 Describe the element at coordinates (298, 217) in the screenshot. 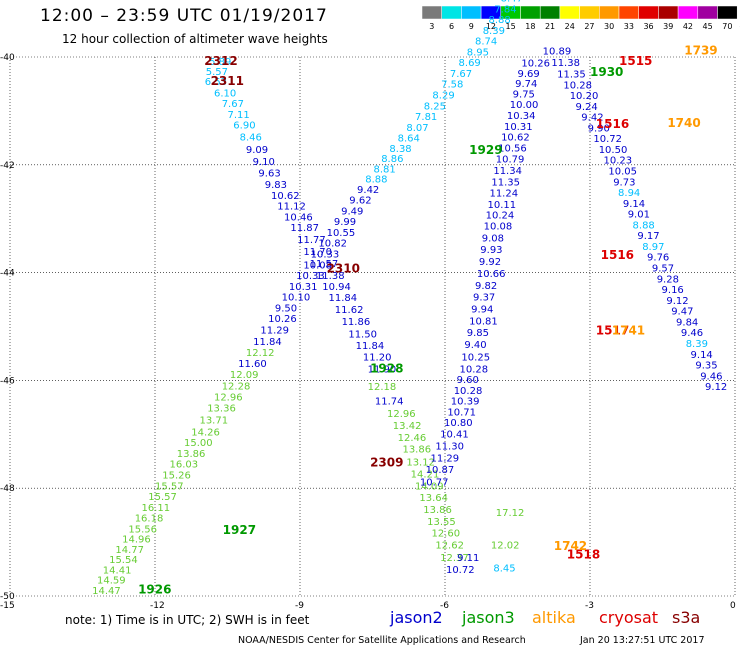

I see `wave-height-point: 10.46` at that location.